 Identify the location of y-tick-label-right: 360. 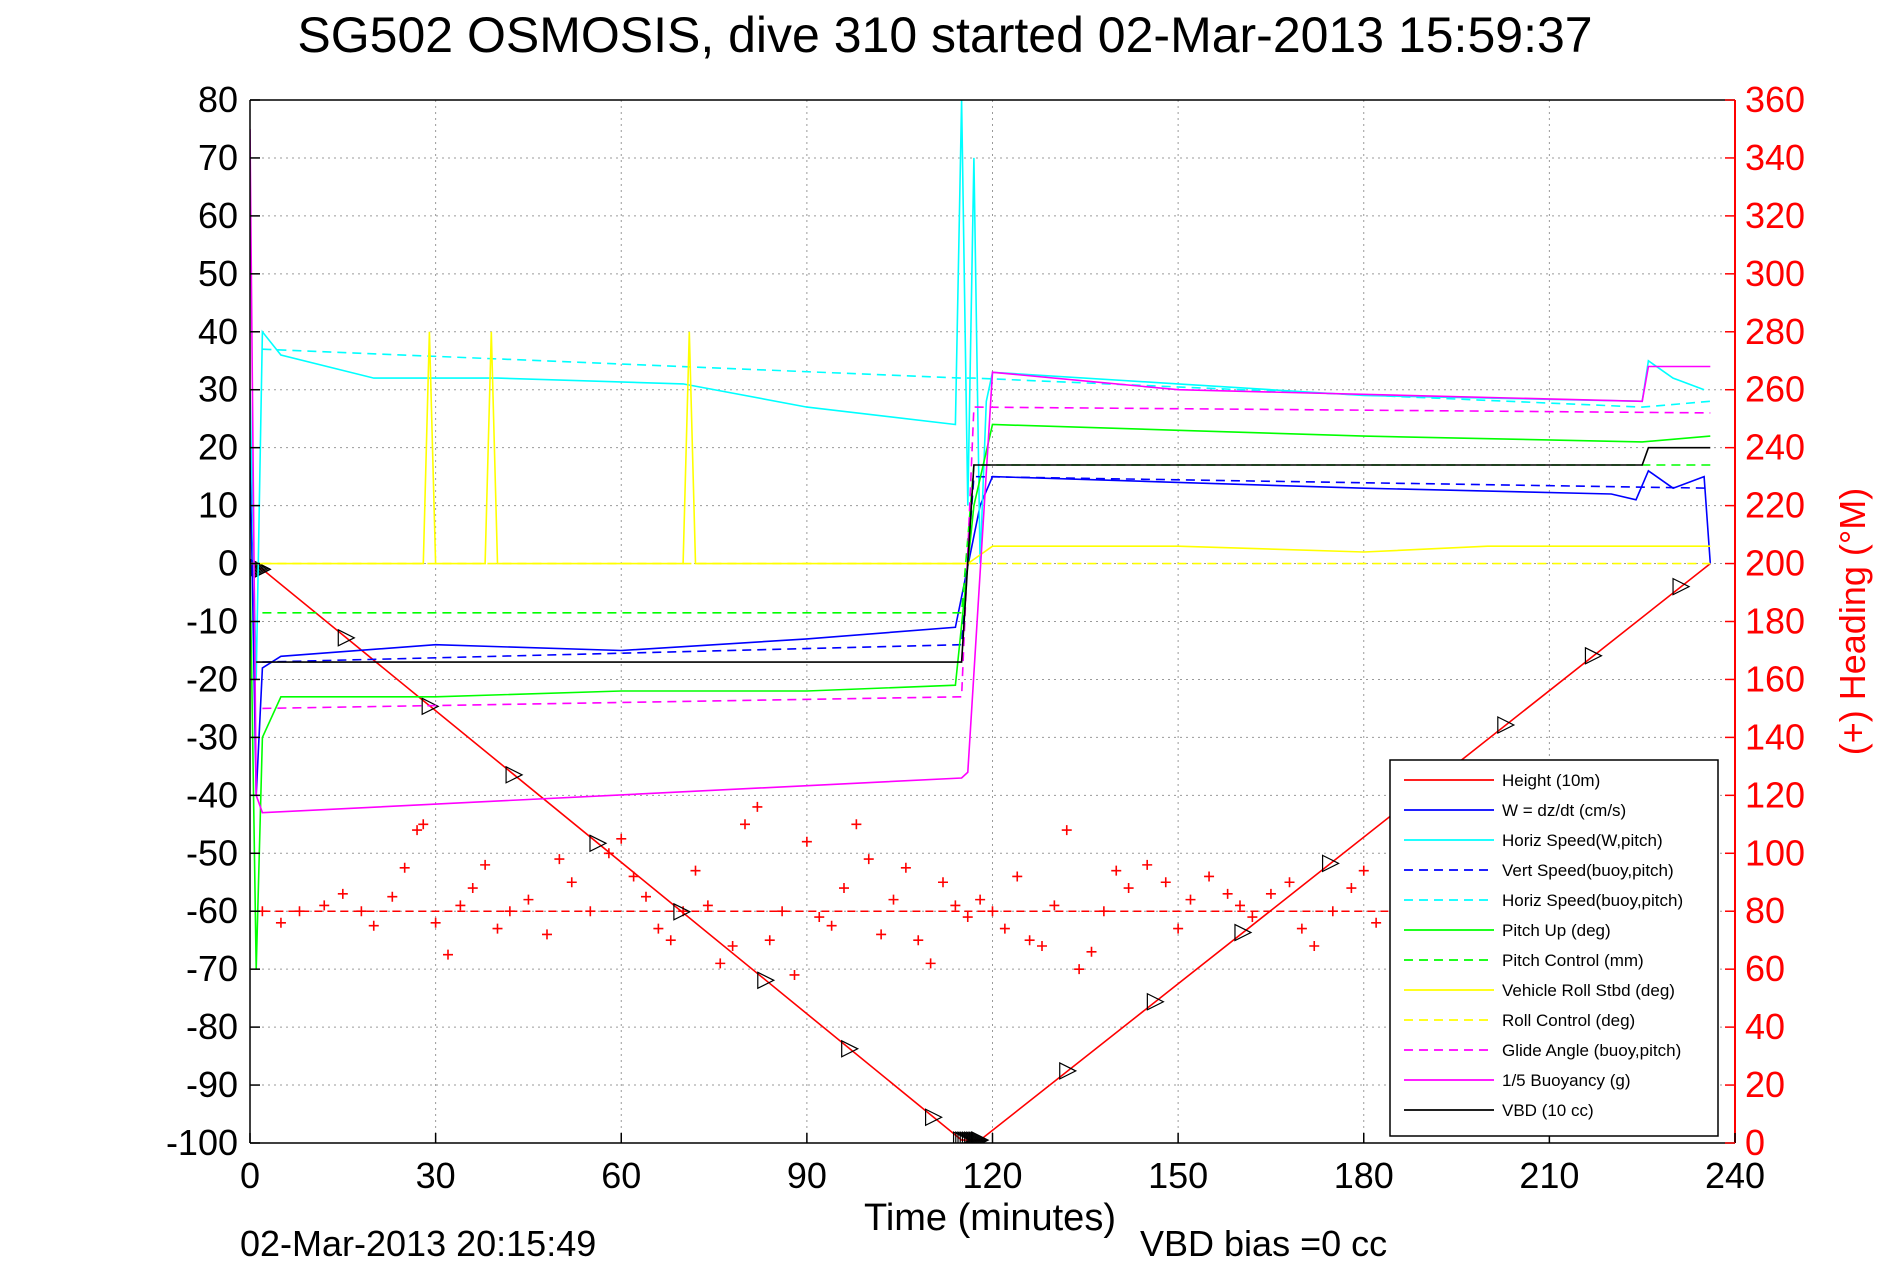
(1775, 99).